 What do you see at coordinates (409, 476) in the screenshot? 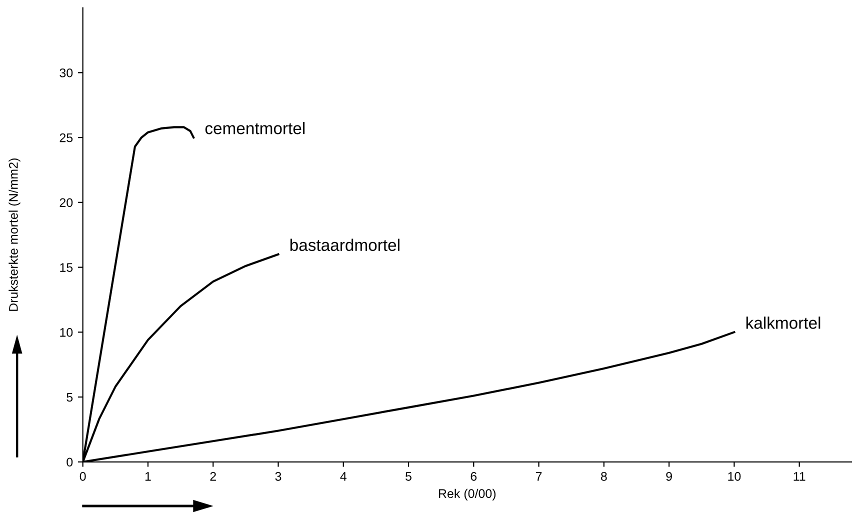
I see `x-tick-label: 5` at bounding box center [409, 476].